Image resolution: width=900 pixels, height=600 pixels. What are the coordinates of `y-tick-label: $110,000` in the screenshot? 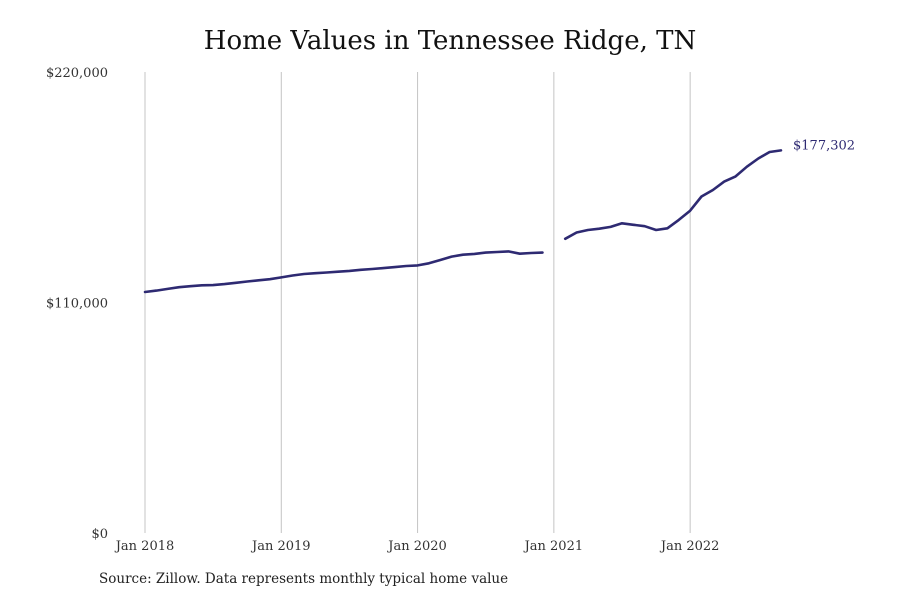 It's located at (77, 304).